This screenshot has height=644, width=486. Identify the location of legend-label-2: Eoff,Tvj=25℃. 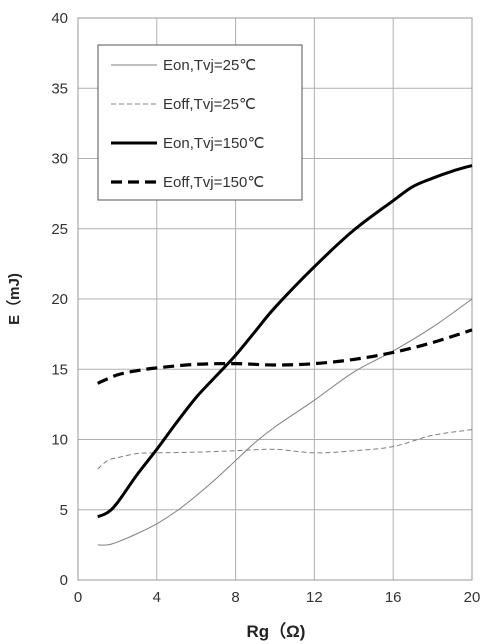
(209, 104).